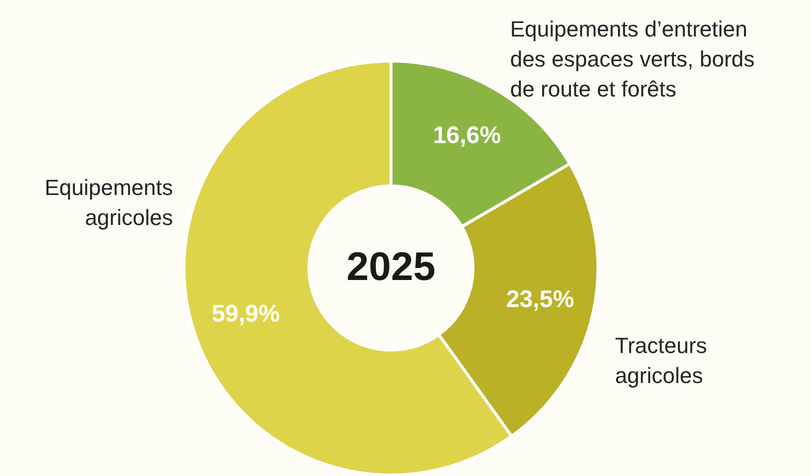 This screenshot has height=476, width=811. What do you see at coordinates (108, 202) in the screenshot?
I see `slice-label: Equipements agricoles` at bounding box center [108, 202].